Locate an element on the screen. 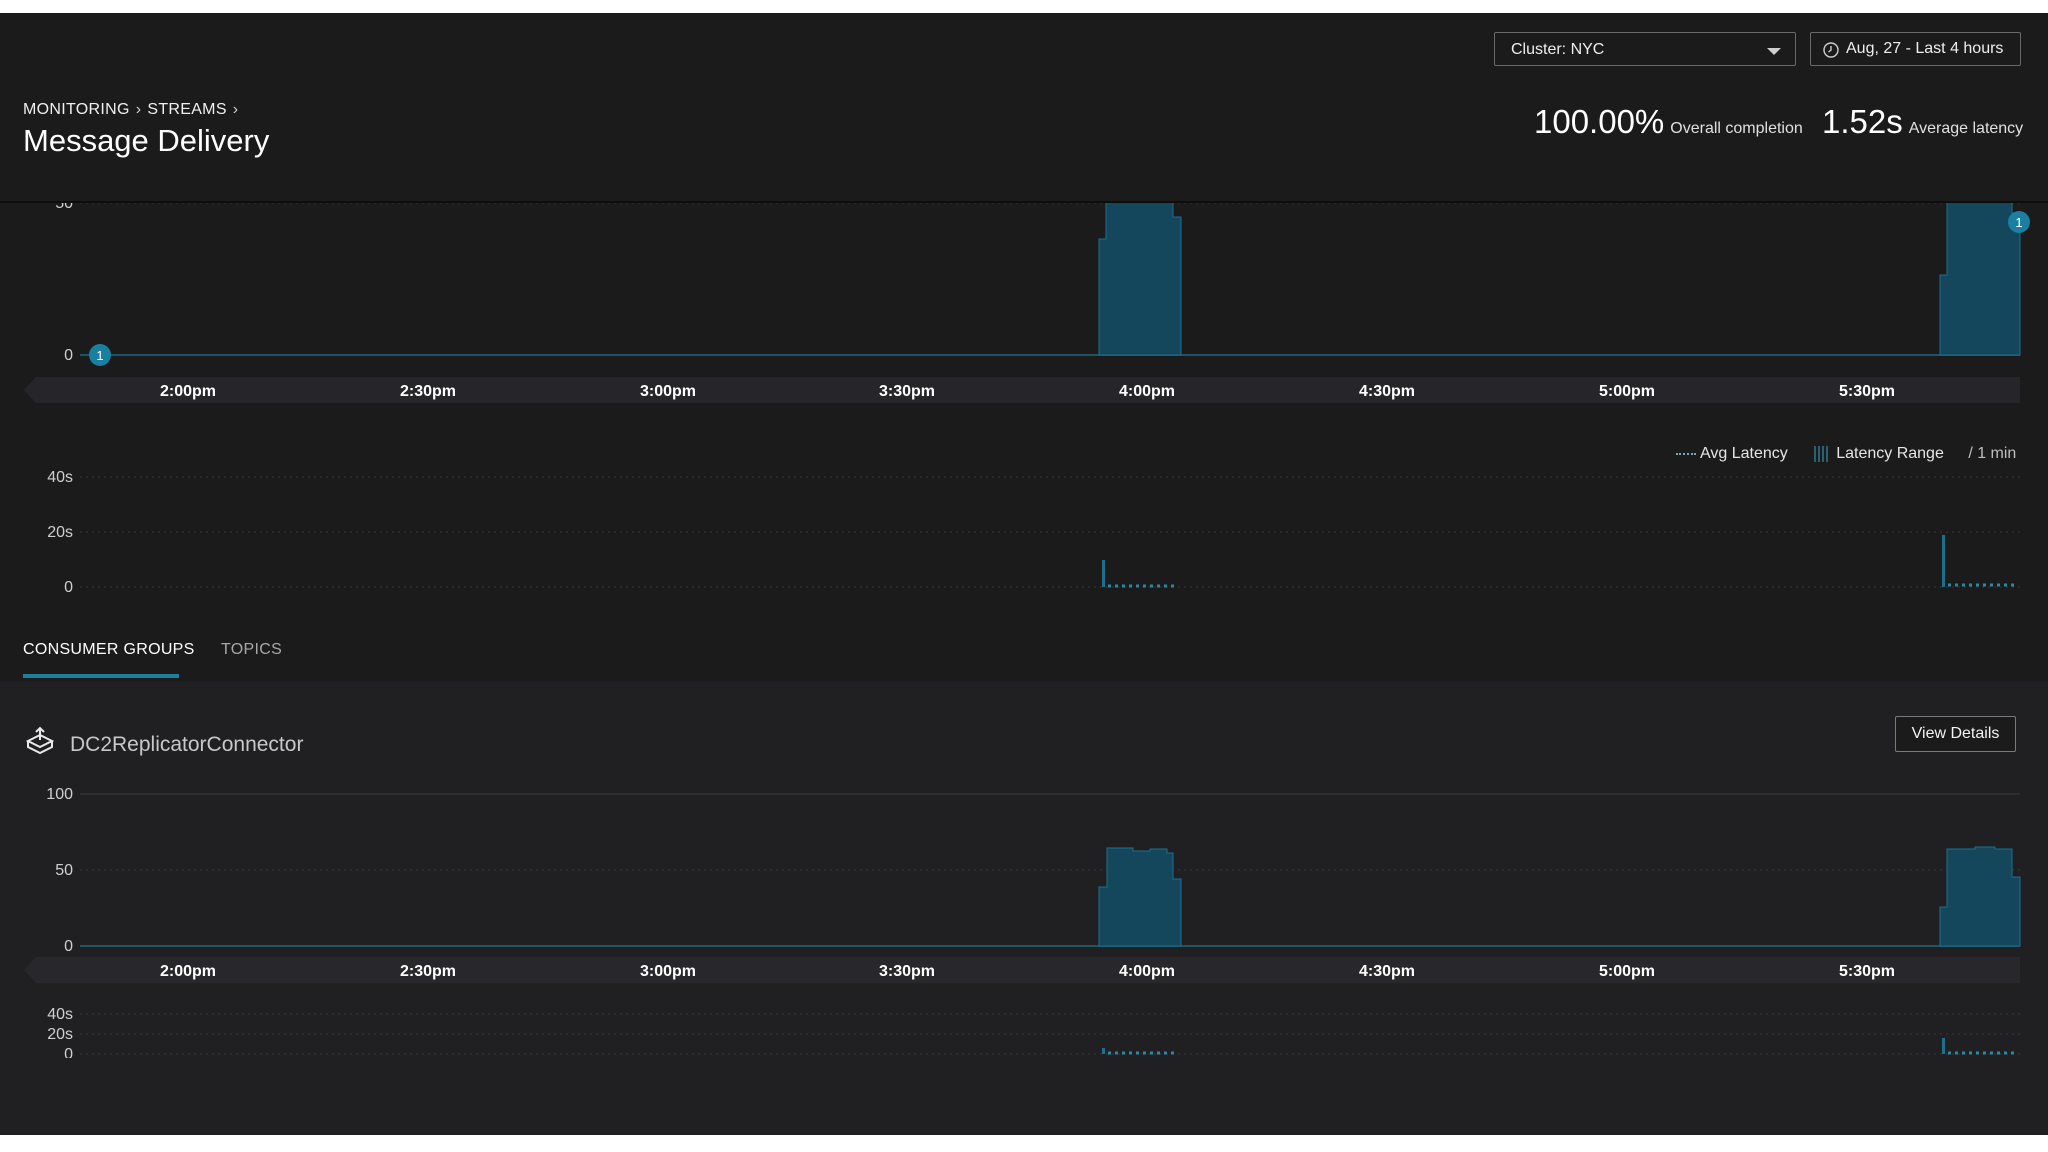 This screenshot has width=2048, height=1152. average-latency-label: Average latency is located at coordinates (1966, 128).